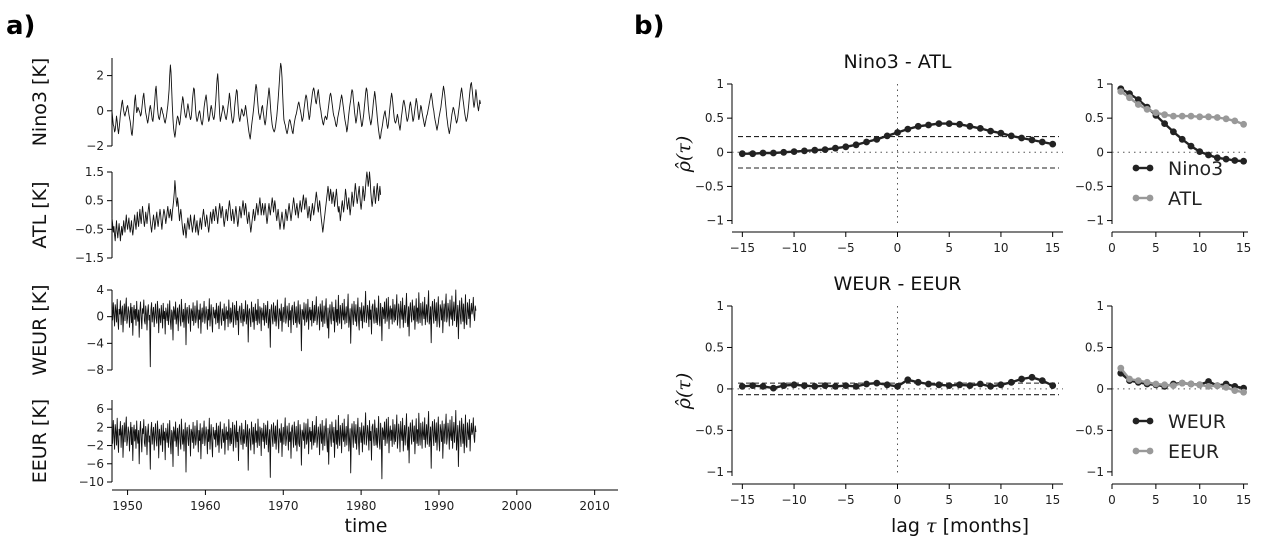 The height and width of the screenshot is (540, 1261). Describe the element at coordinates (100, 409) in the screenshot. I see `y-tick-label: 6` at that location.